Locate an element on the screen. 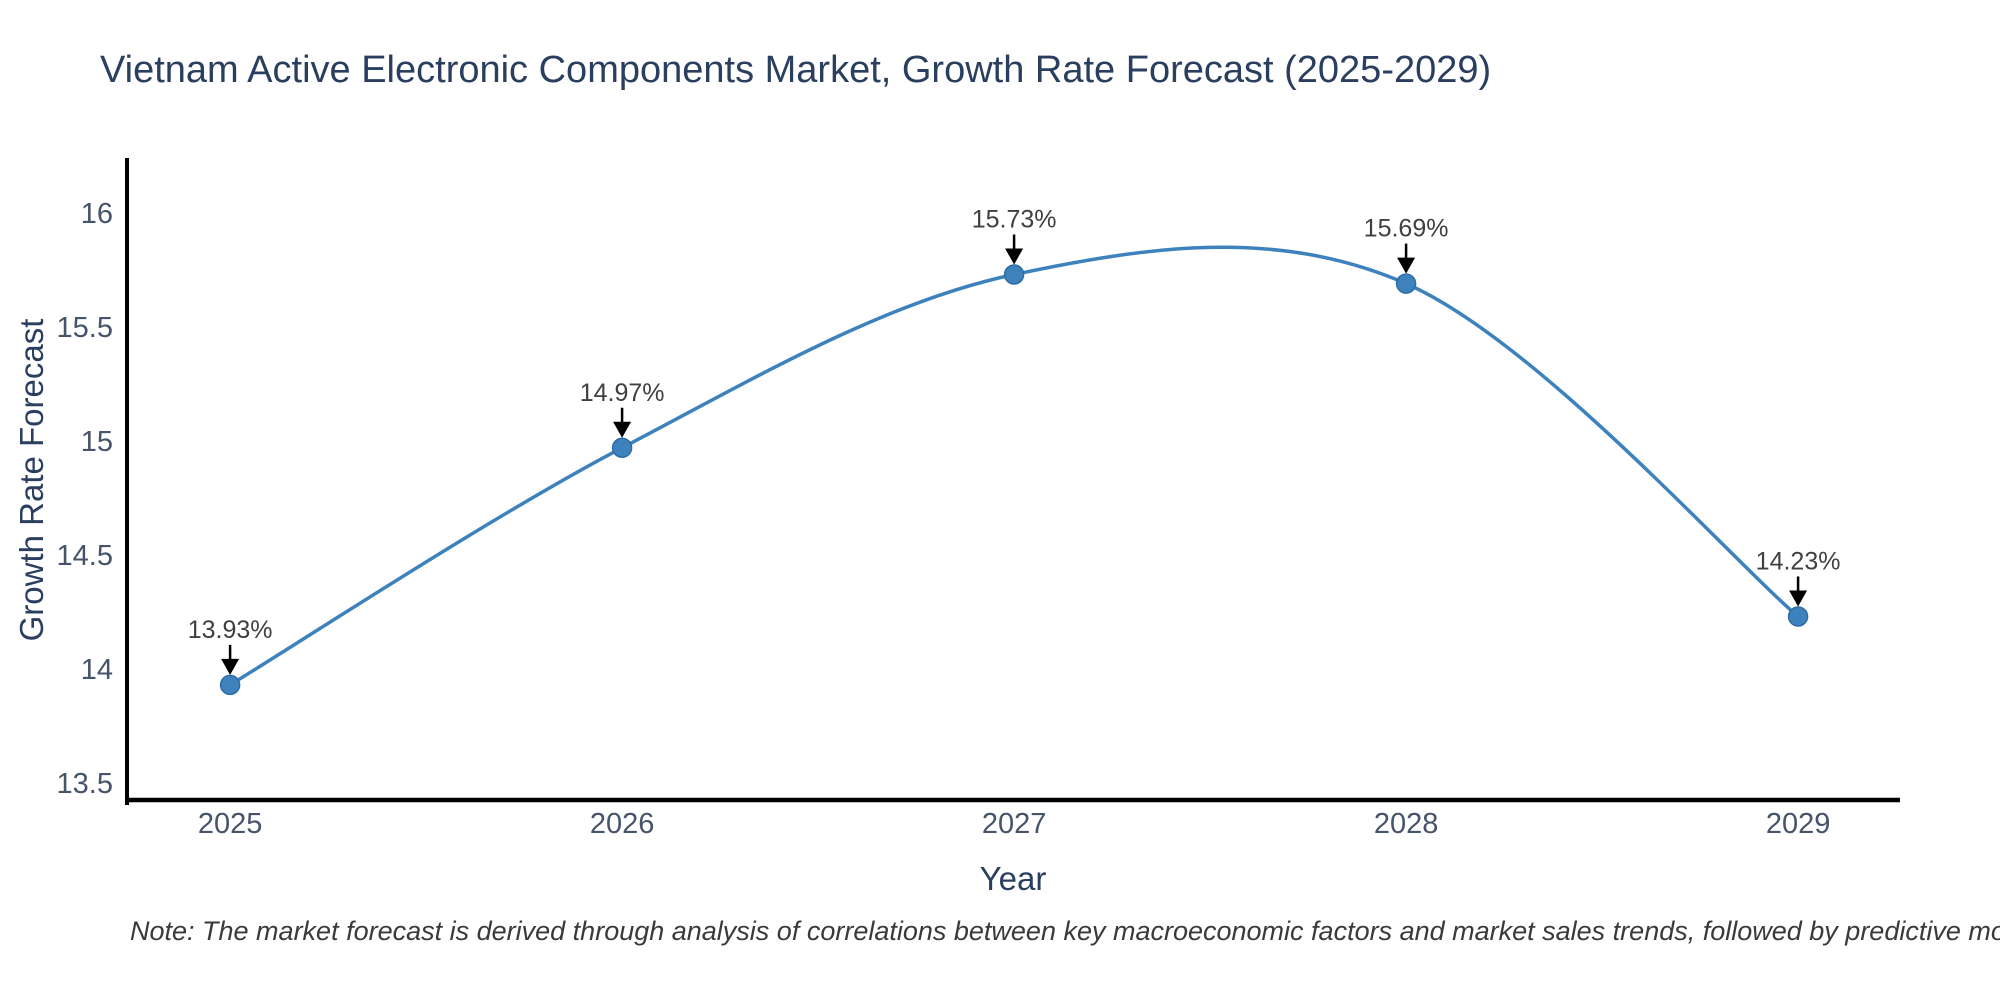 This screenshot has height=1000, width=2000. data-point-label: 15.73% is located at coordinates (1014, 219).